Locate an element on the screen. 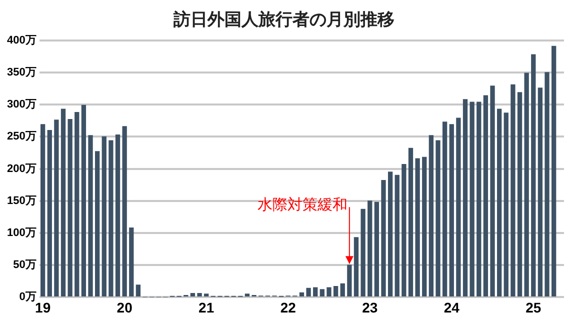 This screenshot has width=578, height=322. y-tick-label: 350万 is located at coordinates (21, 72).